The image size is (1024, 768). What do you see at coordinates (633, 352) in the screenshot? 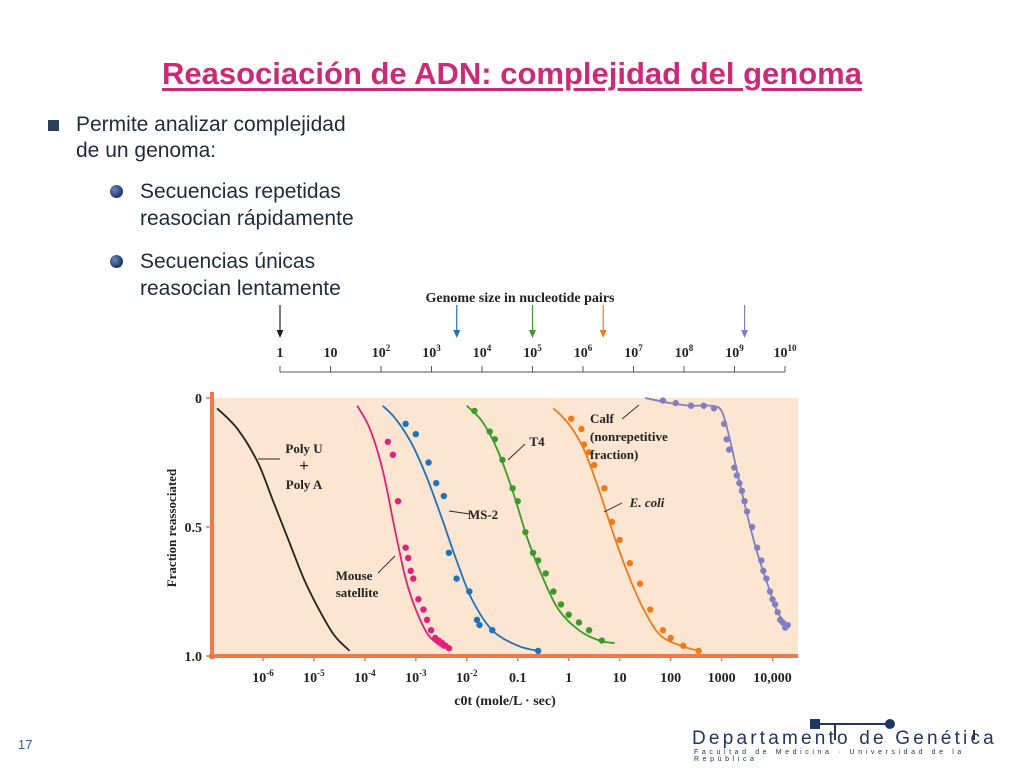
I see `genome-scale-tick-label: 10⁷` at bounding box center [633, 352].